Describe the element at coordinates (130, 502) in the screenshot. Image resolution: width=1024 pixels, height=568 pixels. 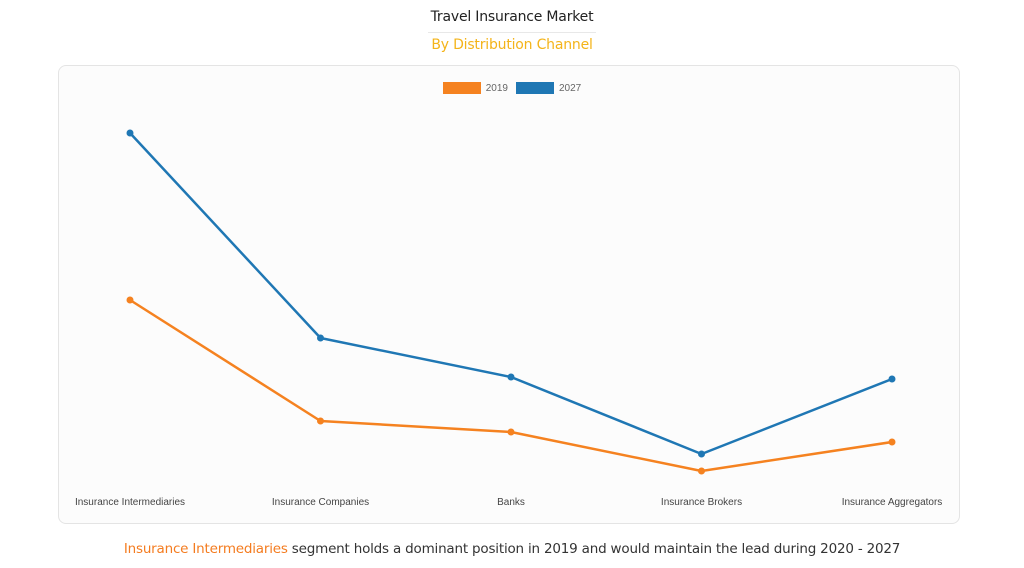
I see `x-axis-label: Insurance Intermediaries` at that location.